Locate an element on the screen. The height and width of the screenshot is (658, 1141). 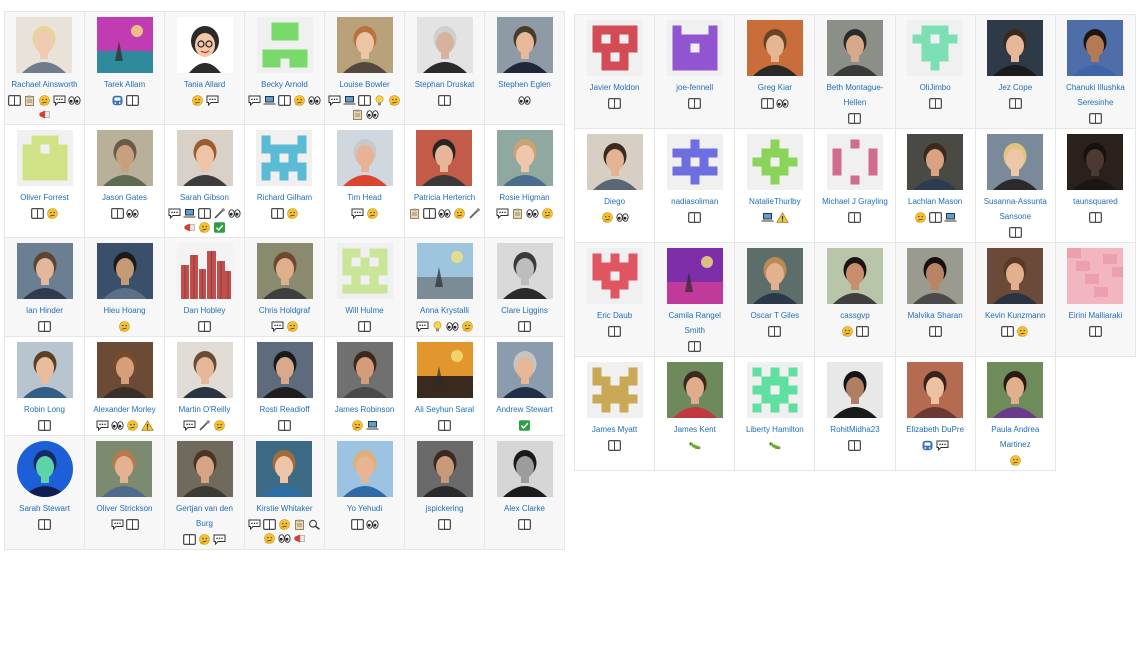
contributor-profile-link: joe-fennell is located at coordinates (694, 57).